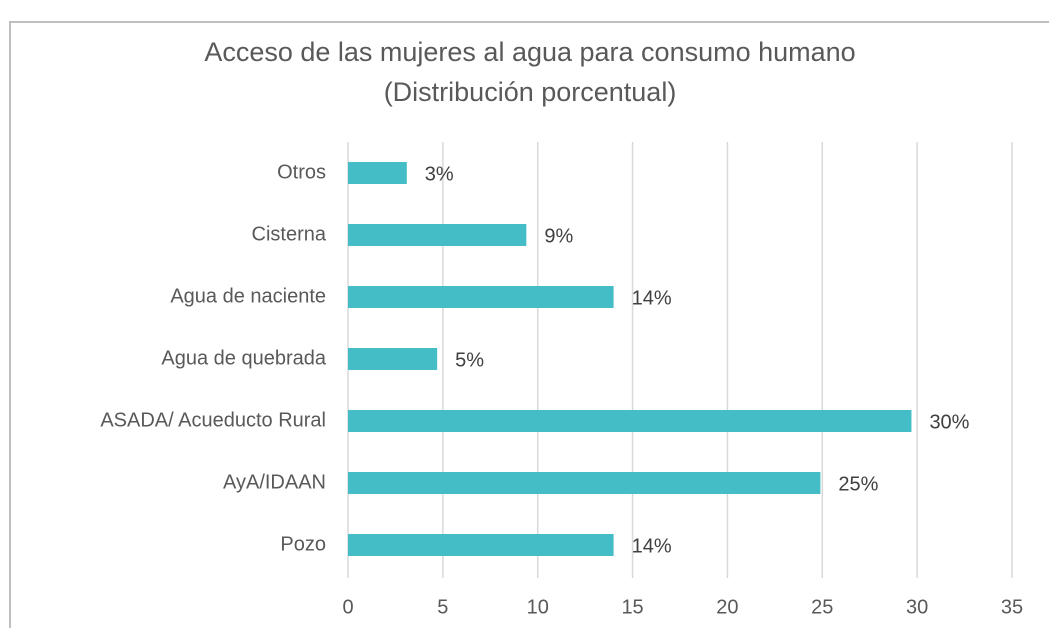  Describe the element at coordinates (301, 172) in the screenshot. I see `y-tick-label: Otros` at that location.